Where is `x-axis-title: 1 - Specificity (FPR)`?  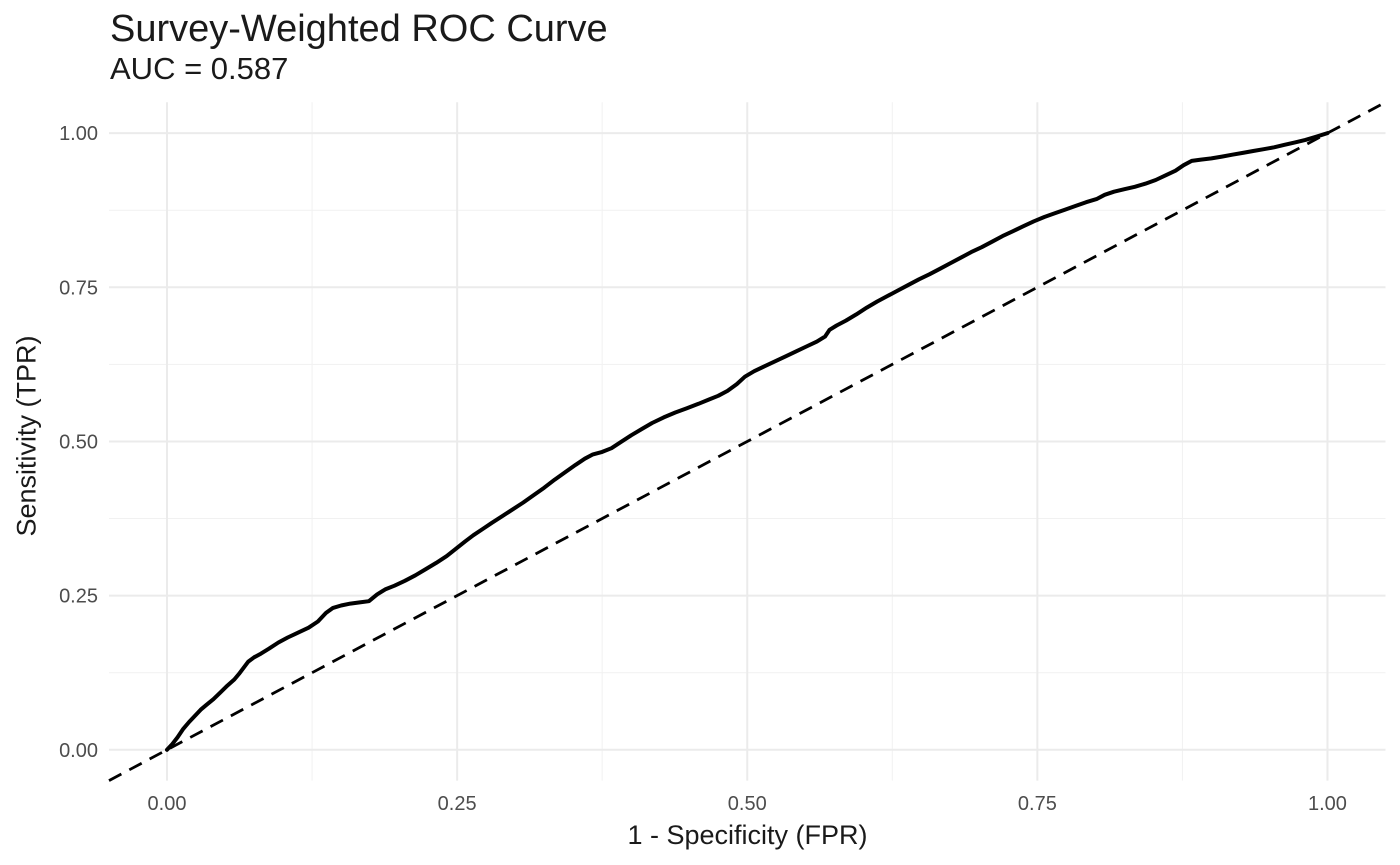
x-axis-title: 1 - Specificity (FPR) is located at coordinates (747, 835).